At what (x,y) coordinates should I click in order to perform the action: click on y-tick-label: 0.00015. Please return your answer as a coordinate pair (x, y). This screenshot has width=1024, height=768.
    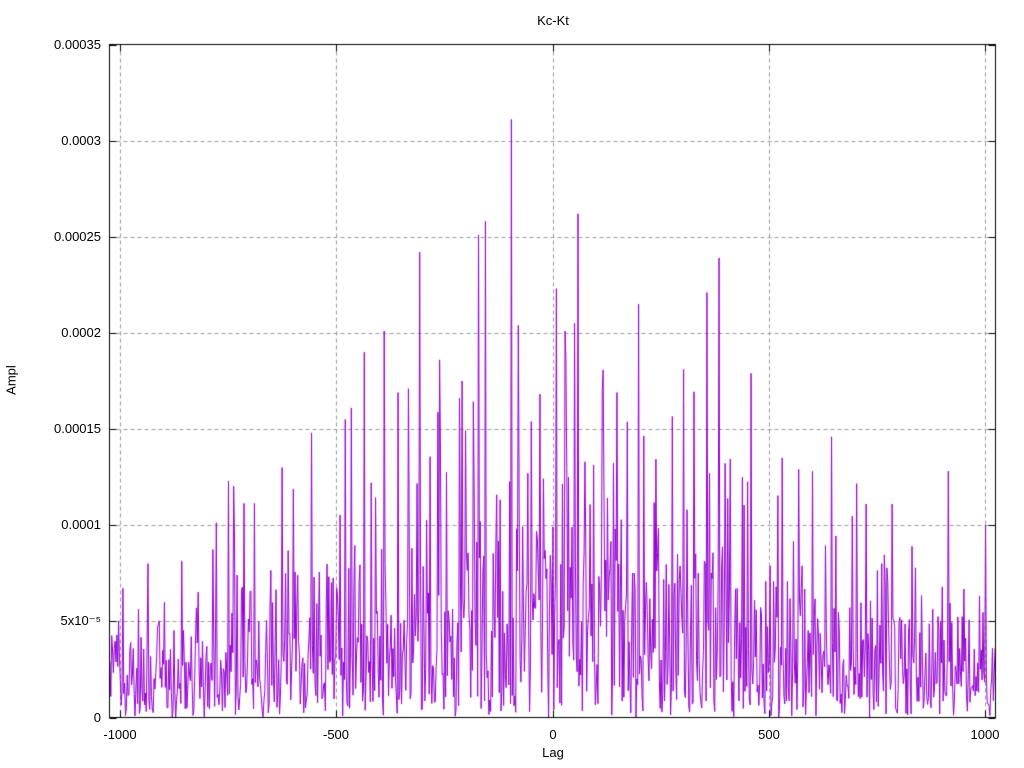
    Looking at the image, I should click on (77, 428).